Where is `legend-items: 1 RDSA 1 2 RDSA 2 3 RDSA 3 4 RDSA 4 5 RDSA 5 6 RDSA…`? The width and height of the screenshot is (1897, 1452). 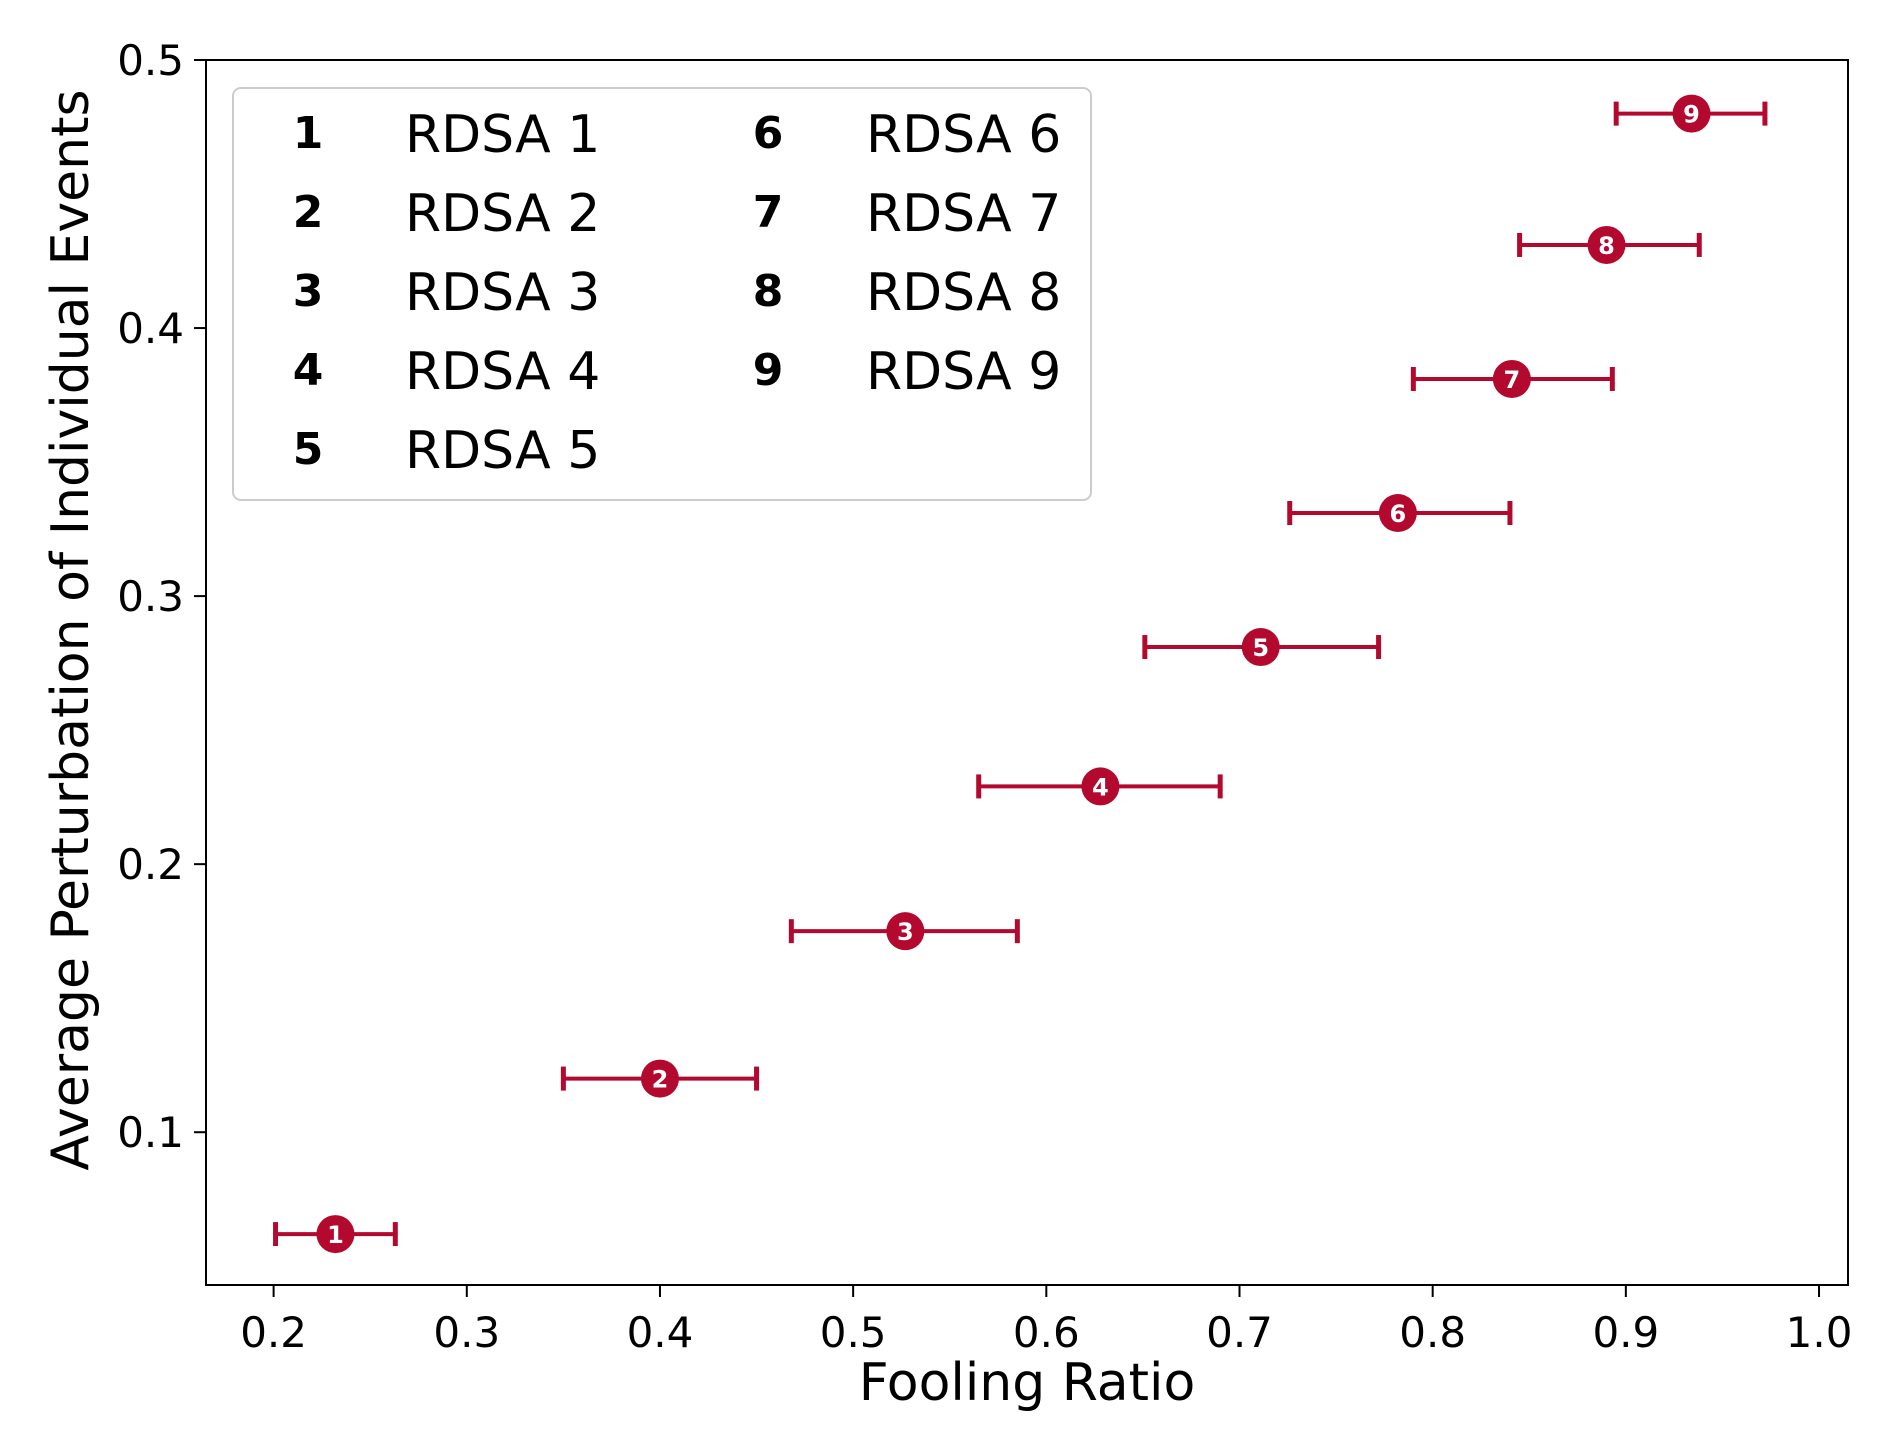 legend-items: 1 RDSA 1 2 RDSA 2 3 RDSA 3 4 RDSA 4 5 RDSA 5 6 RDSA… is located at coordinates (677, 293).